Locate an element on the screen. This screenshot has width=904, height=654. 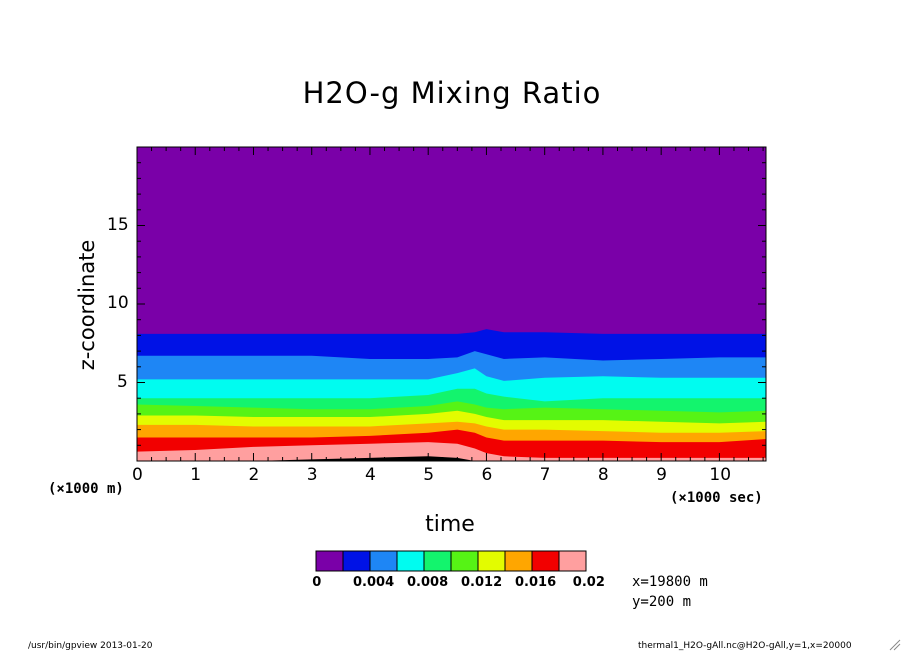
chart-title: H2O-g Mixing Ratio is located at coordinates (452, 93).